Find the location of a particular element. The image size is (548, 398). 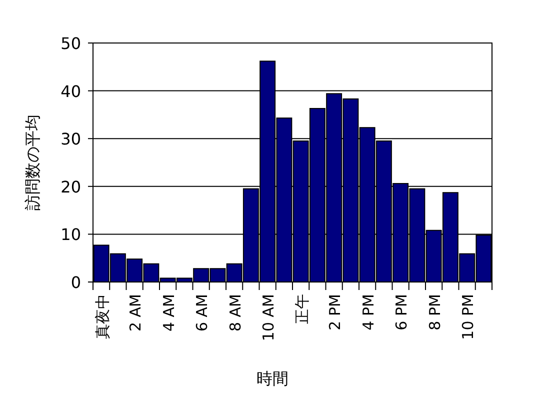

y-tick-label: 50 is located at coordinates (70, 43).